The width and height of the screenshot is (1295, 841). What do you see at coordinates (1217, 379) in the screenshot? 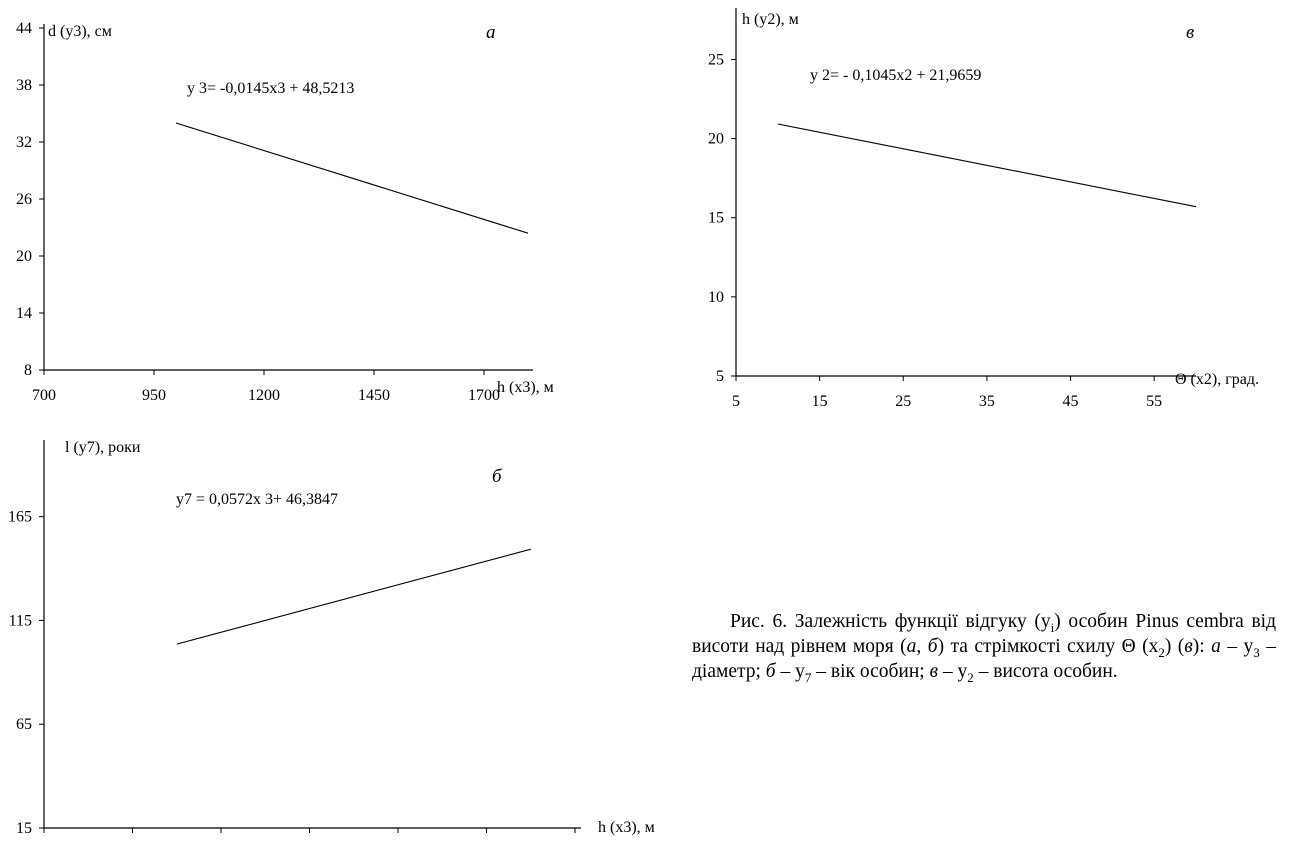
I see `chart-v-x-axis-label: Θ (x2), град.` at bounding box center [1217, 379].